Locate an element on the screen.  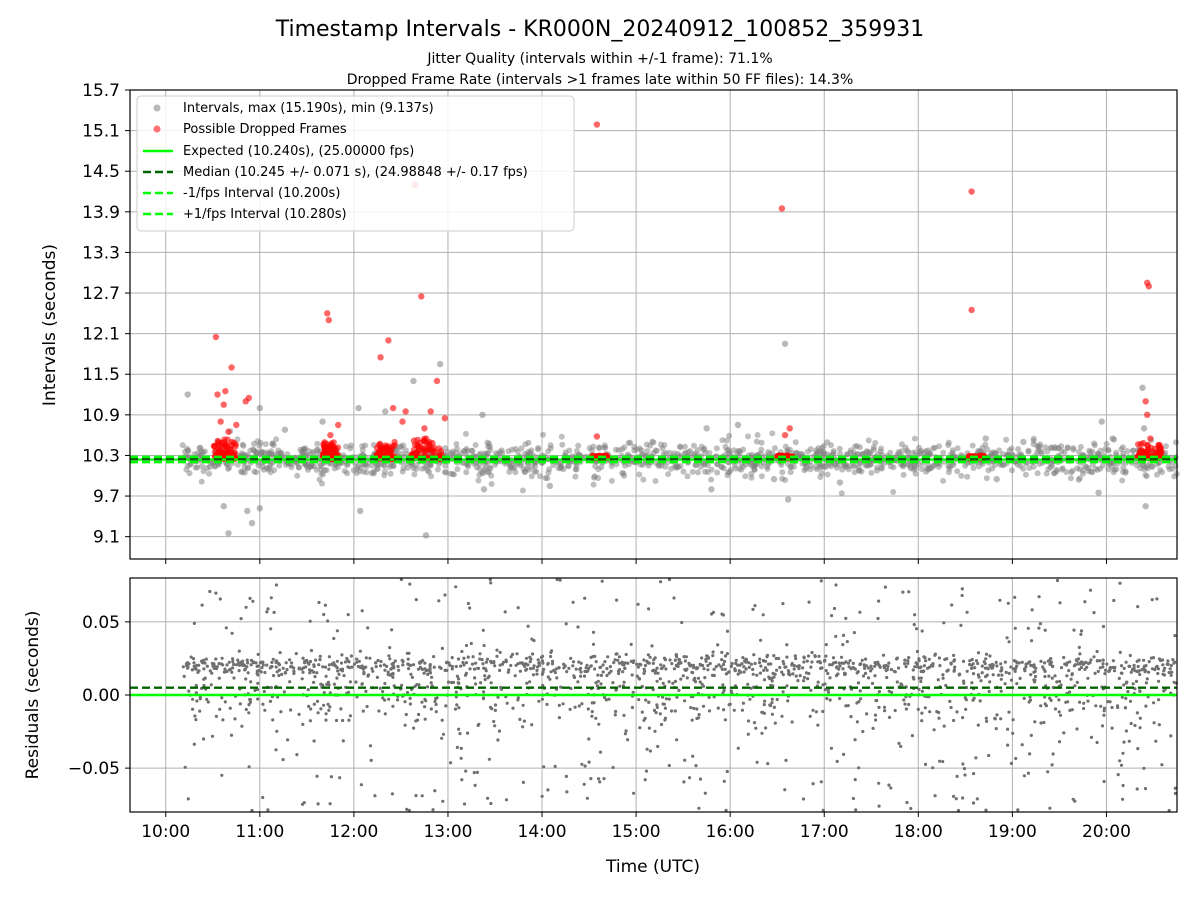
intervals-y-tick-label: 13.9 is located at coordinates (101, 213).